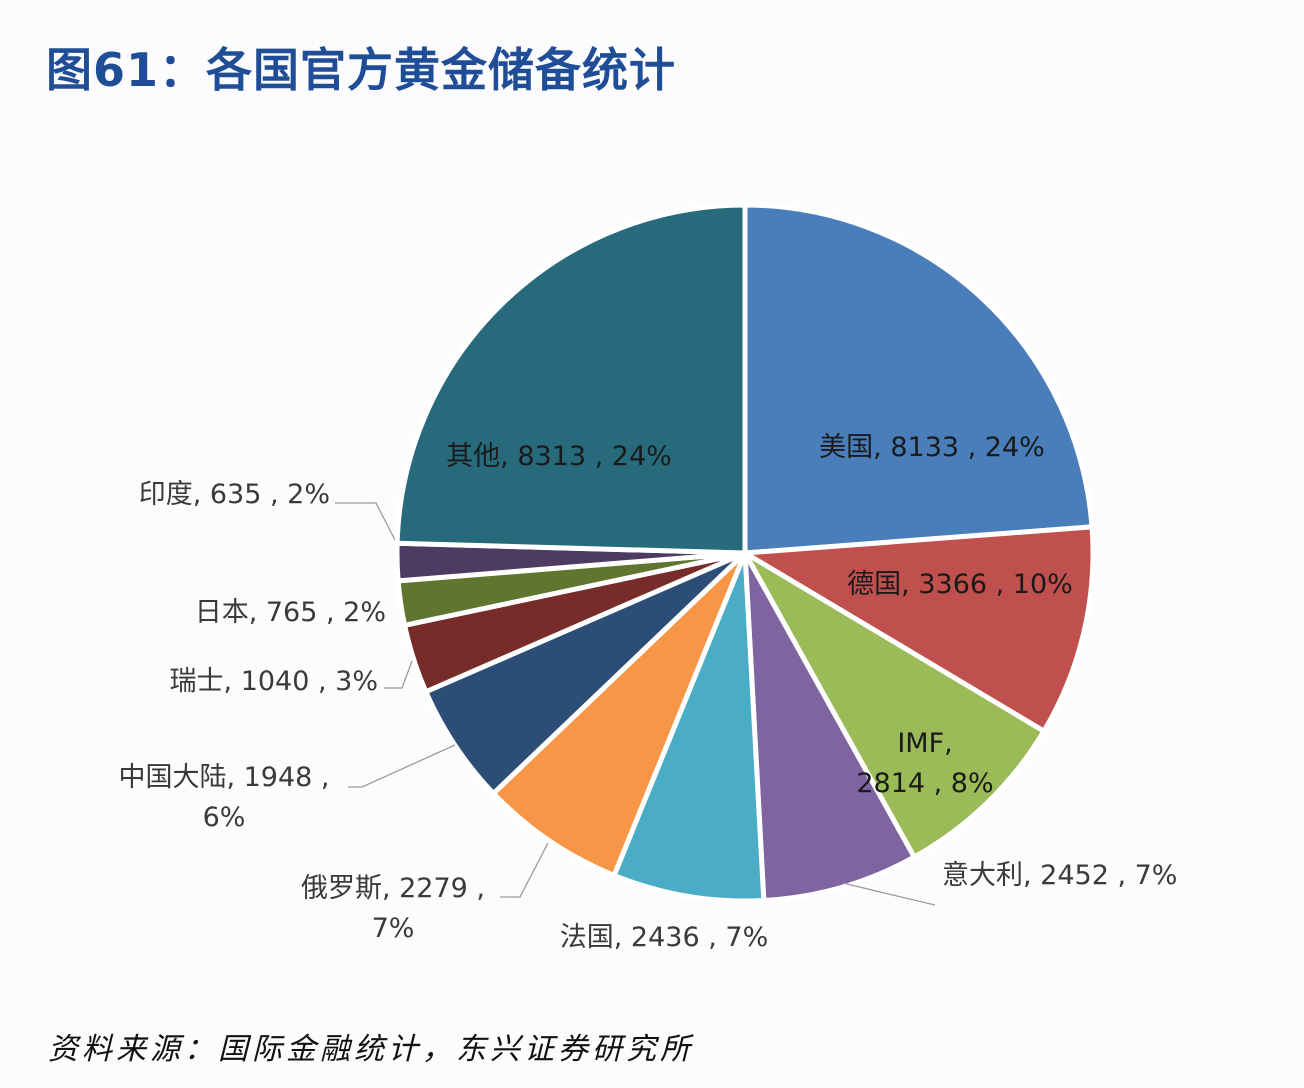  What do you see at coordinates (361, 70) in the screenshot?
I see `chart-title: 图61：各国官方黄金储备统计` at bounding box center [361, 70].